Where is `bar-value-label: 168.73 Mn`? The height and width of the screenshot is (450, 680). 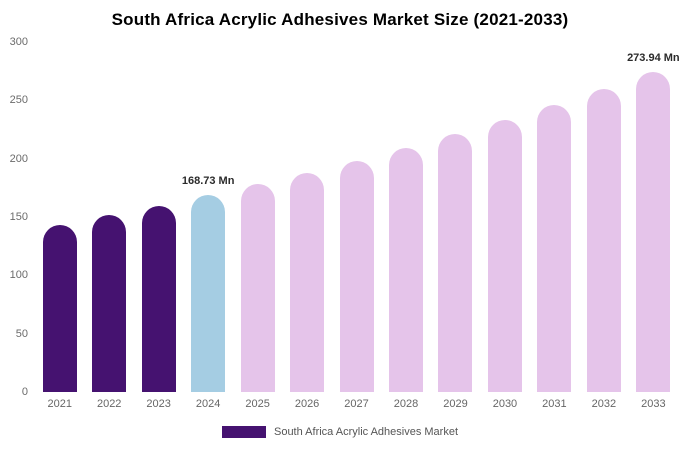
bar-value-label: 168.73 Mn is located at coordinates (208, 181).